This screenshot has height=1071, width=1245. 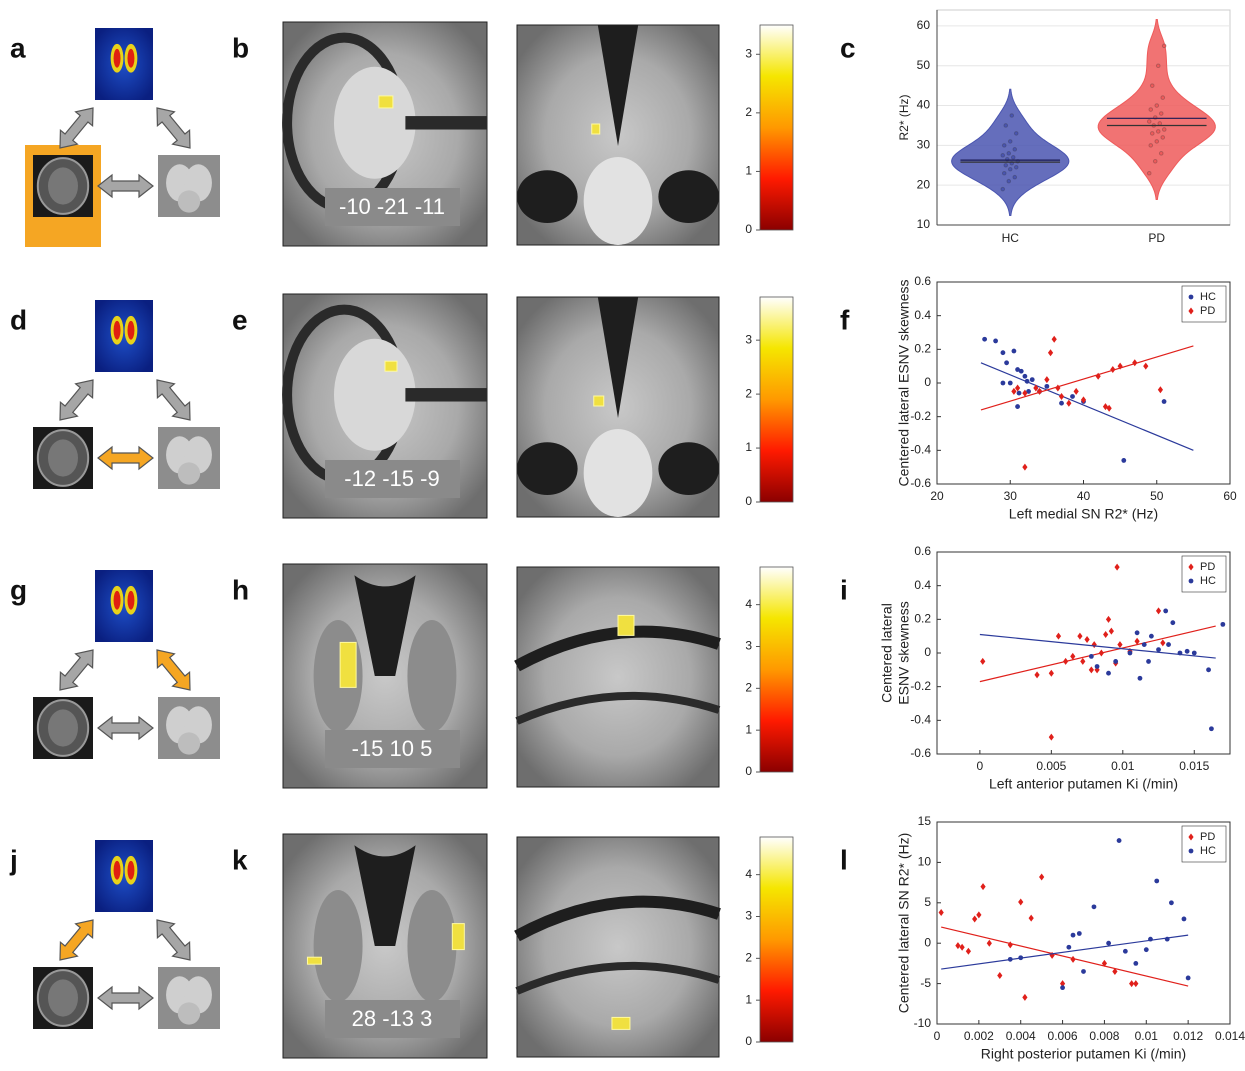 What do you see at coordinates (748, 229) in the screenshot?
I see `colorbar-tick-label: 0` at bounding box center [748, 229].